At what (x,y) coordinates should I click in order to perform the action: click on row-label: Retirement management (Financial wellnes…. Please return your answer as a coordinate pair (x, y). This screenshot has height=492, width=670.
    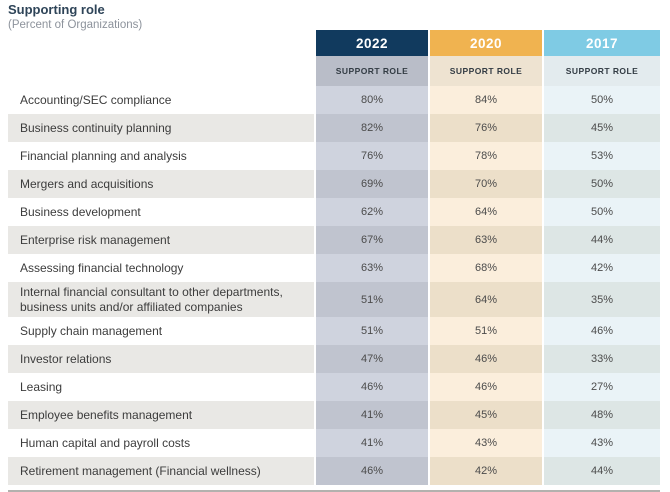
    Looking at the image, I should click on (161, 471).